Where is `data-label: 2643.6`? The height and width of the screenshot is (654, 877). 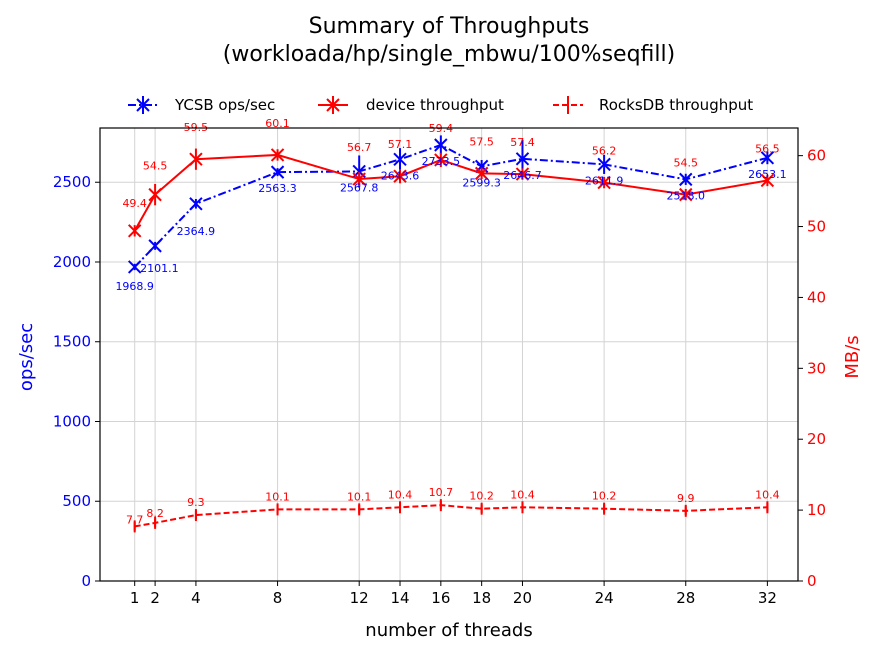
data-label: 2643.6 is located at coordinates (400, 175).